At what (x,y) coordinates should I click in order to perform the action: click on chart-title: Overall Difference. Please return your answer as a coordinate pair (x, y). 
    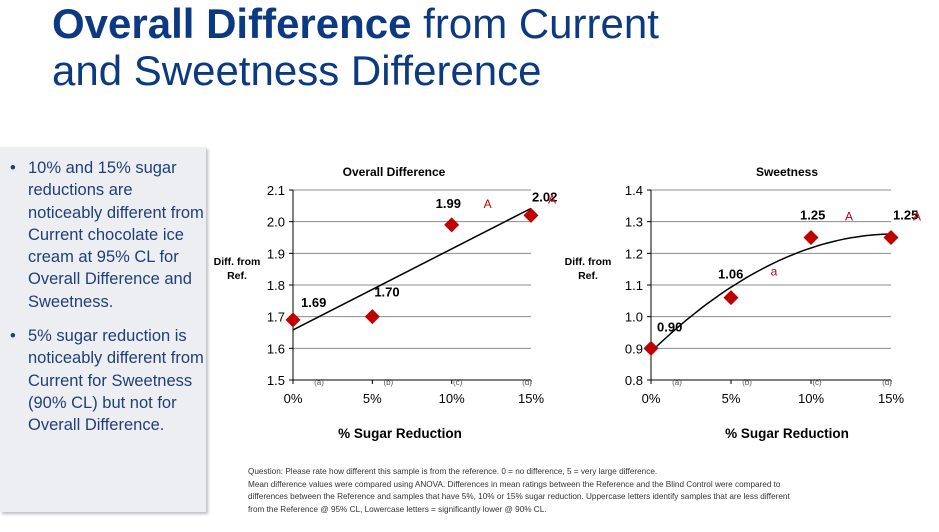
    Looking at the image, I should click on (394, 172).